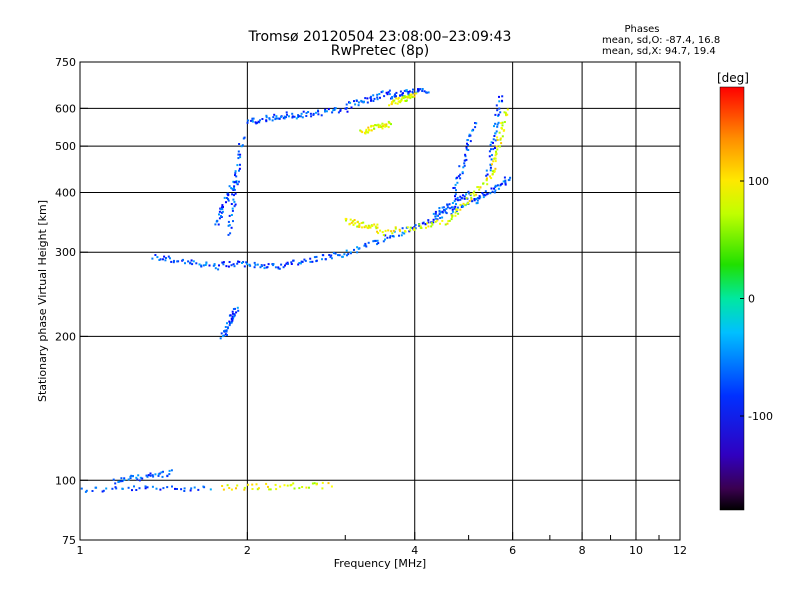  What do you see at coordinates (247, 550) in the screenshot?
I see `x-tick-label: 2` at bounding box center [247, 550].